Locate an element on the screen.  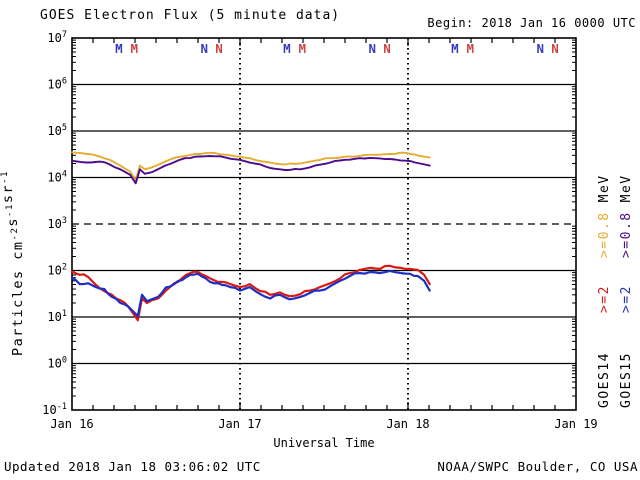
flux-trace-goes14-2-mev is located at coordinates (250, 293).